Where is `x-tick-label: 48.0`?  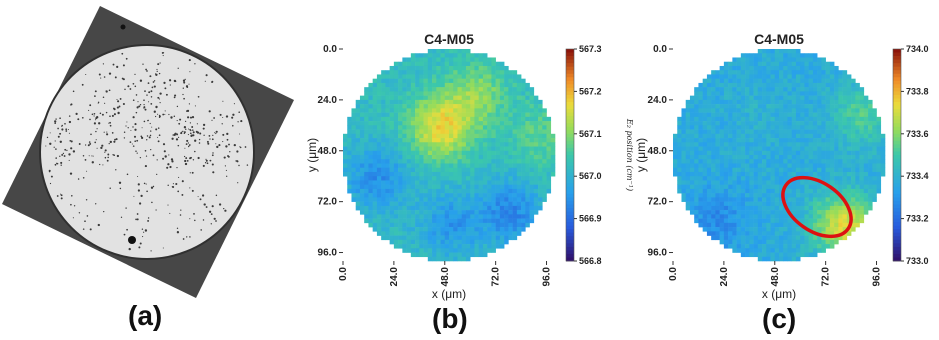 x-tick-label: 48.0 is located at coordinates (445, 277).